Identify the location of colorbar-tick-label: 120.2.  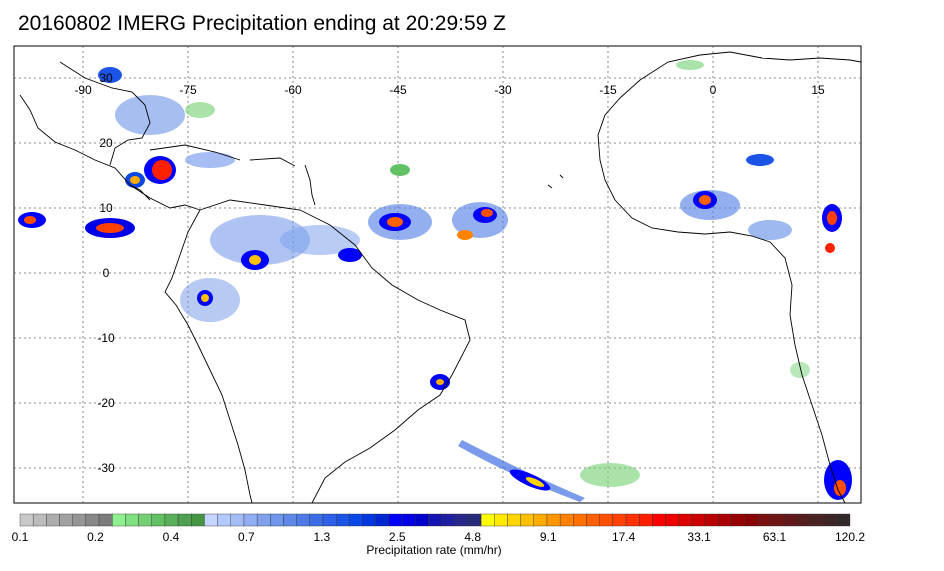
(850, 537).